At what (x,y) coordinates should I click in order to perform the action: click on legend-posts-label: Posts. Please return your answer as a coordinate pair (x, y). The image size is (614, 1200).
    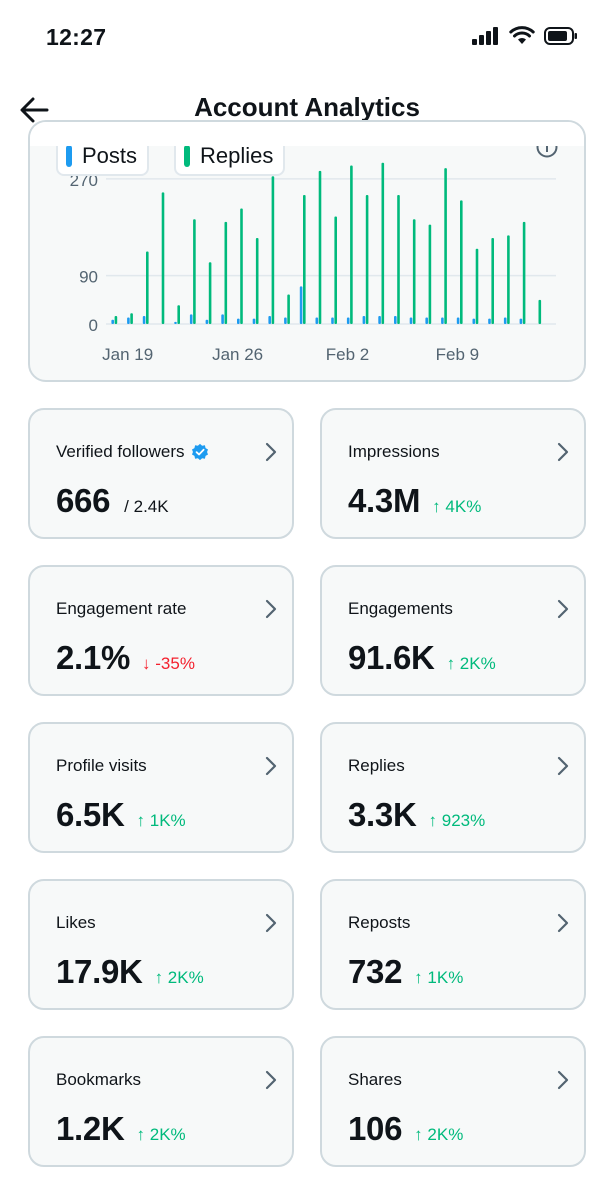
    Looking at the image, I should click on (110, 155).